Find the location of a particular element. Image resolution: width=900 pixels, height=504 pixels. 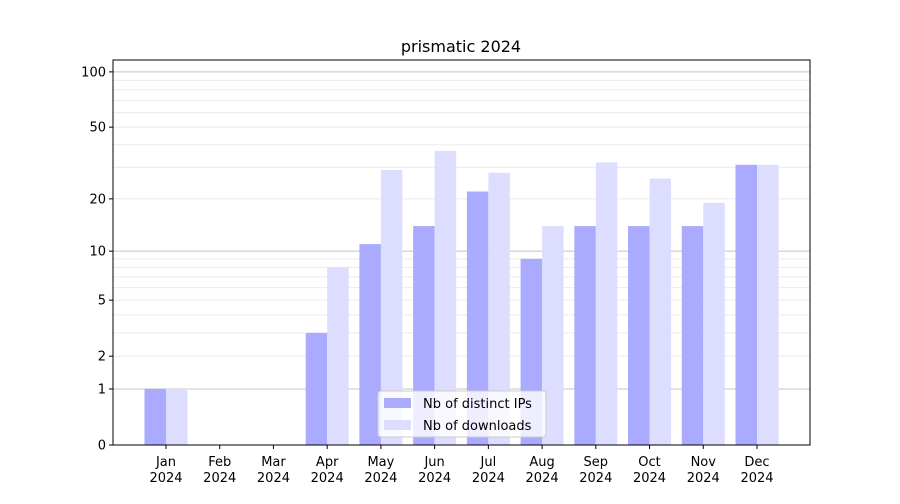

legend: Nb of distinct IPs Nb of downloads is located at coordinates (462, 414).